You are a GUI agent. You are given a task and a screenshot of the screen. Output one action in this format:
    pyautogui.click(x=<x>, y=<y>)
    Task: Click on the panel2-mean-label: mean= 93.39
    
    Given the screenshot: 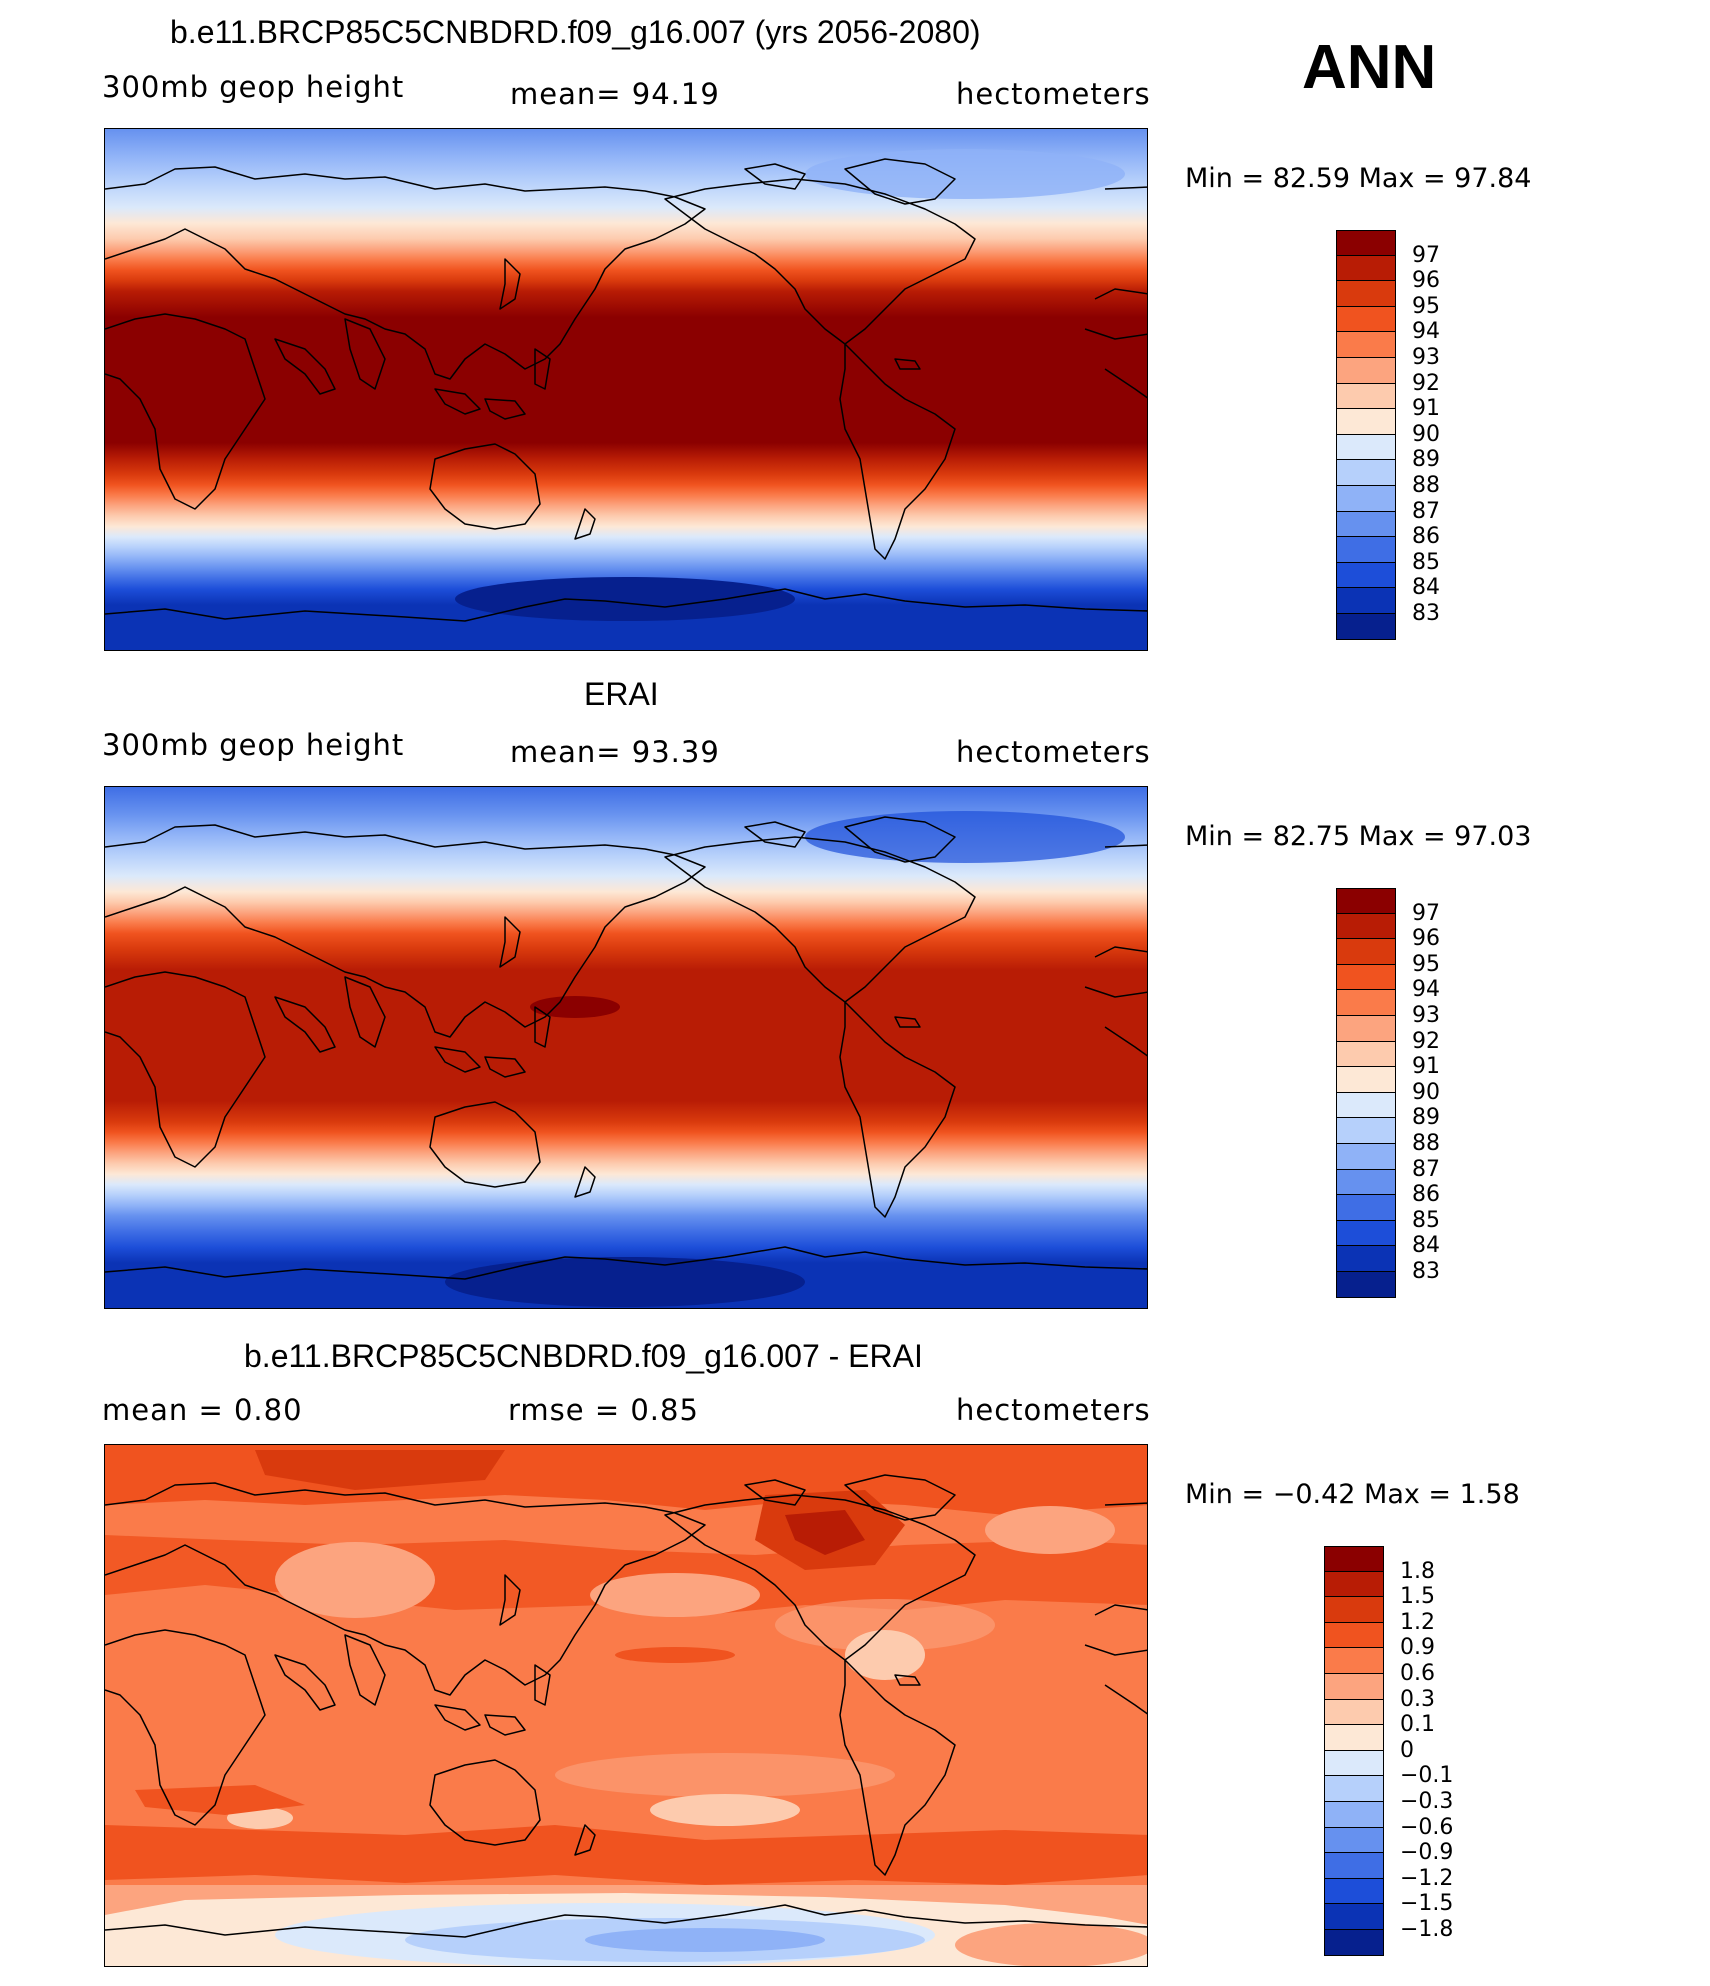 What is the action you would take?
    pyautogui.click(x=615, y=752)
    